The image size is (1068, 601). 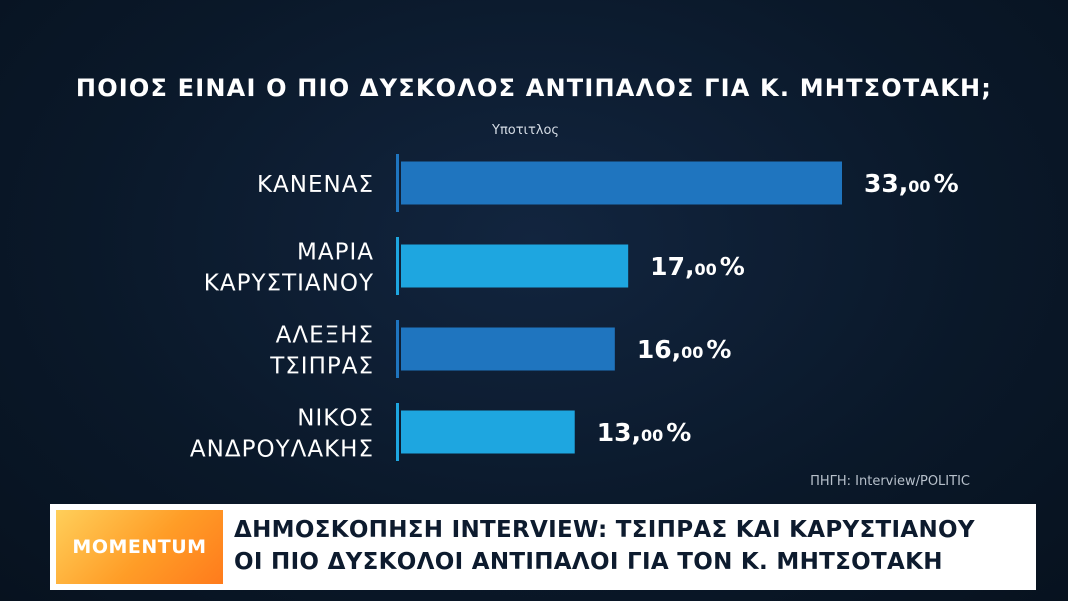 I want to click on category-label: ΜΑΡΙΑ ΚΑΡΥΣΤΙΑΝΟΥ, so click(x=289, y=268).